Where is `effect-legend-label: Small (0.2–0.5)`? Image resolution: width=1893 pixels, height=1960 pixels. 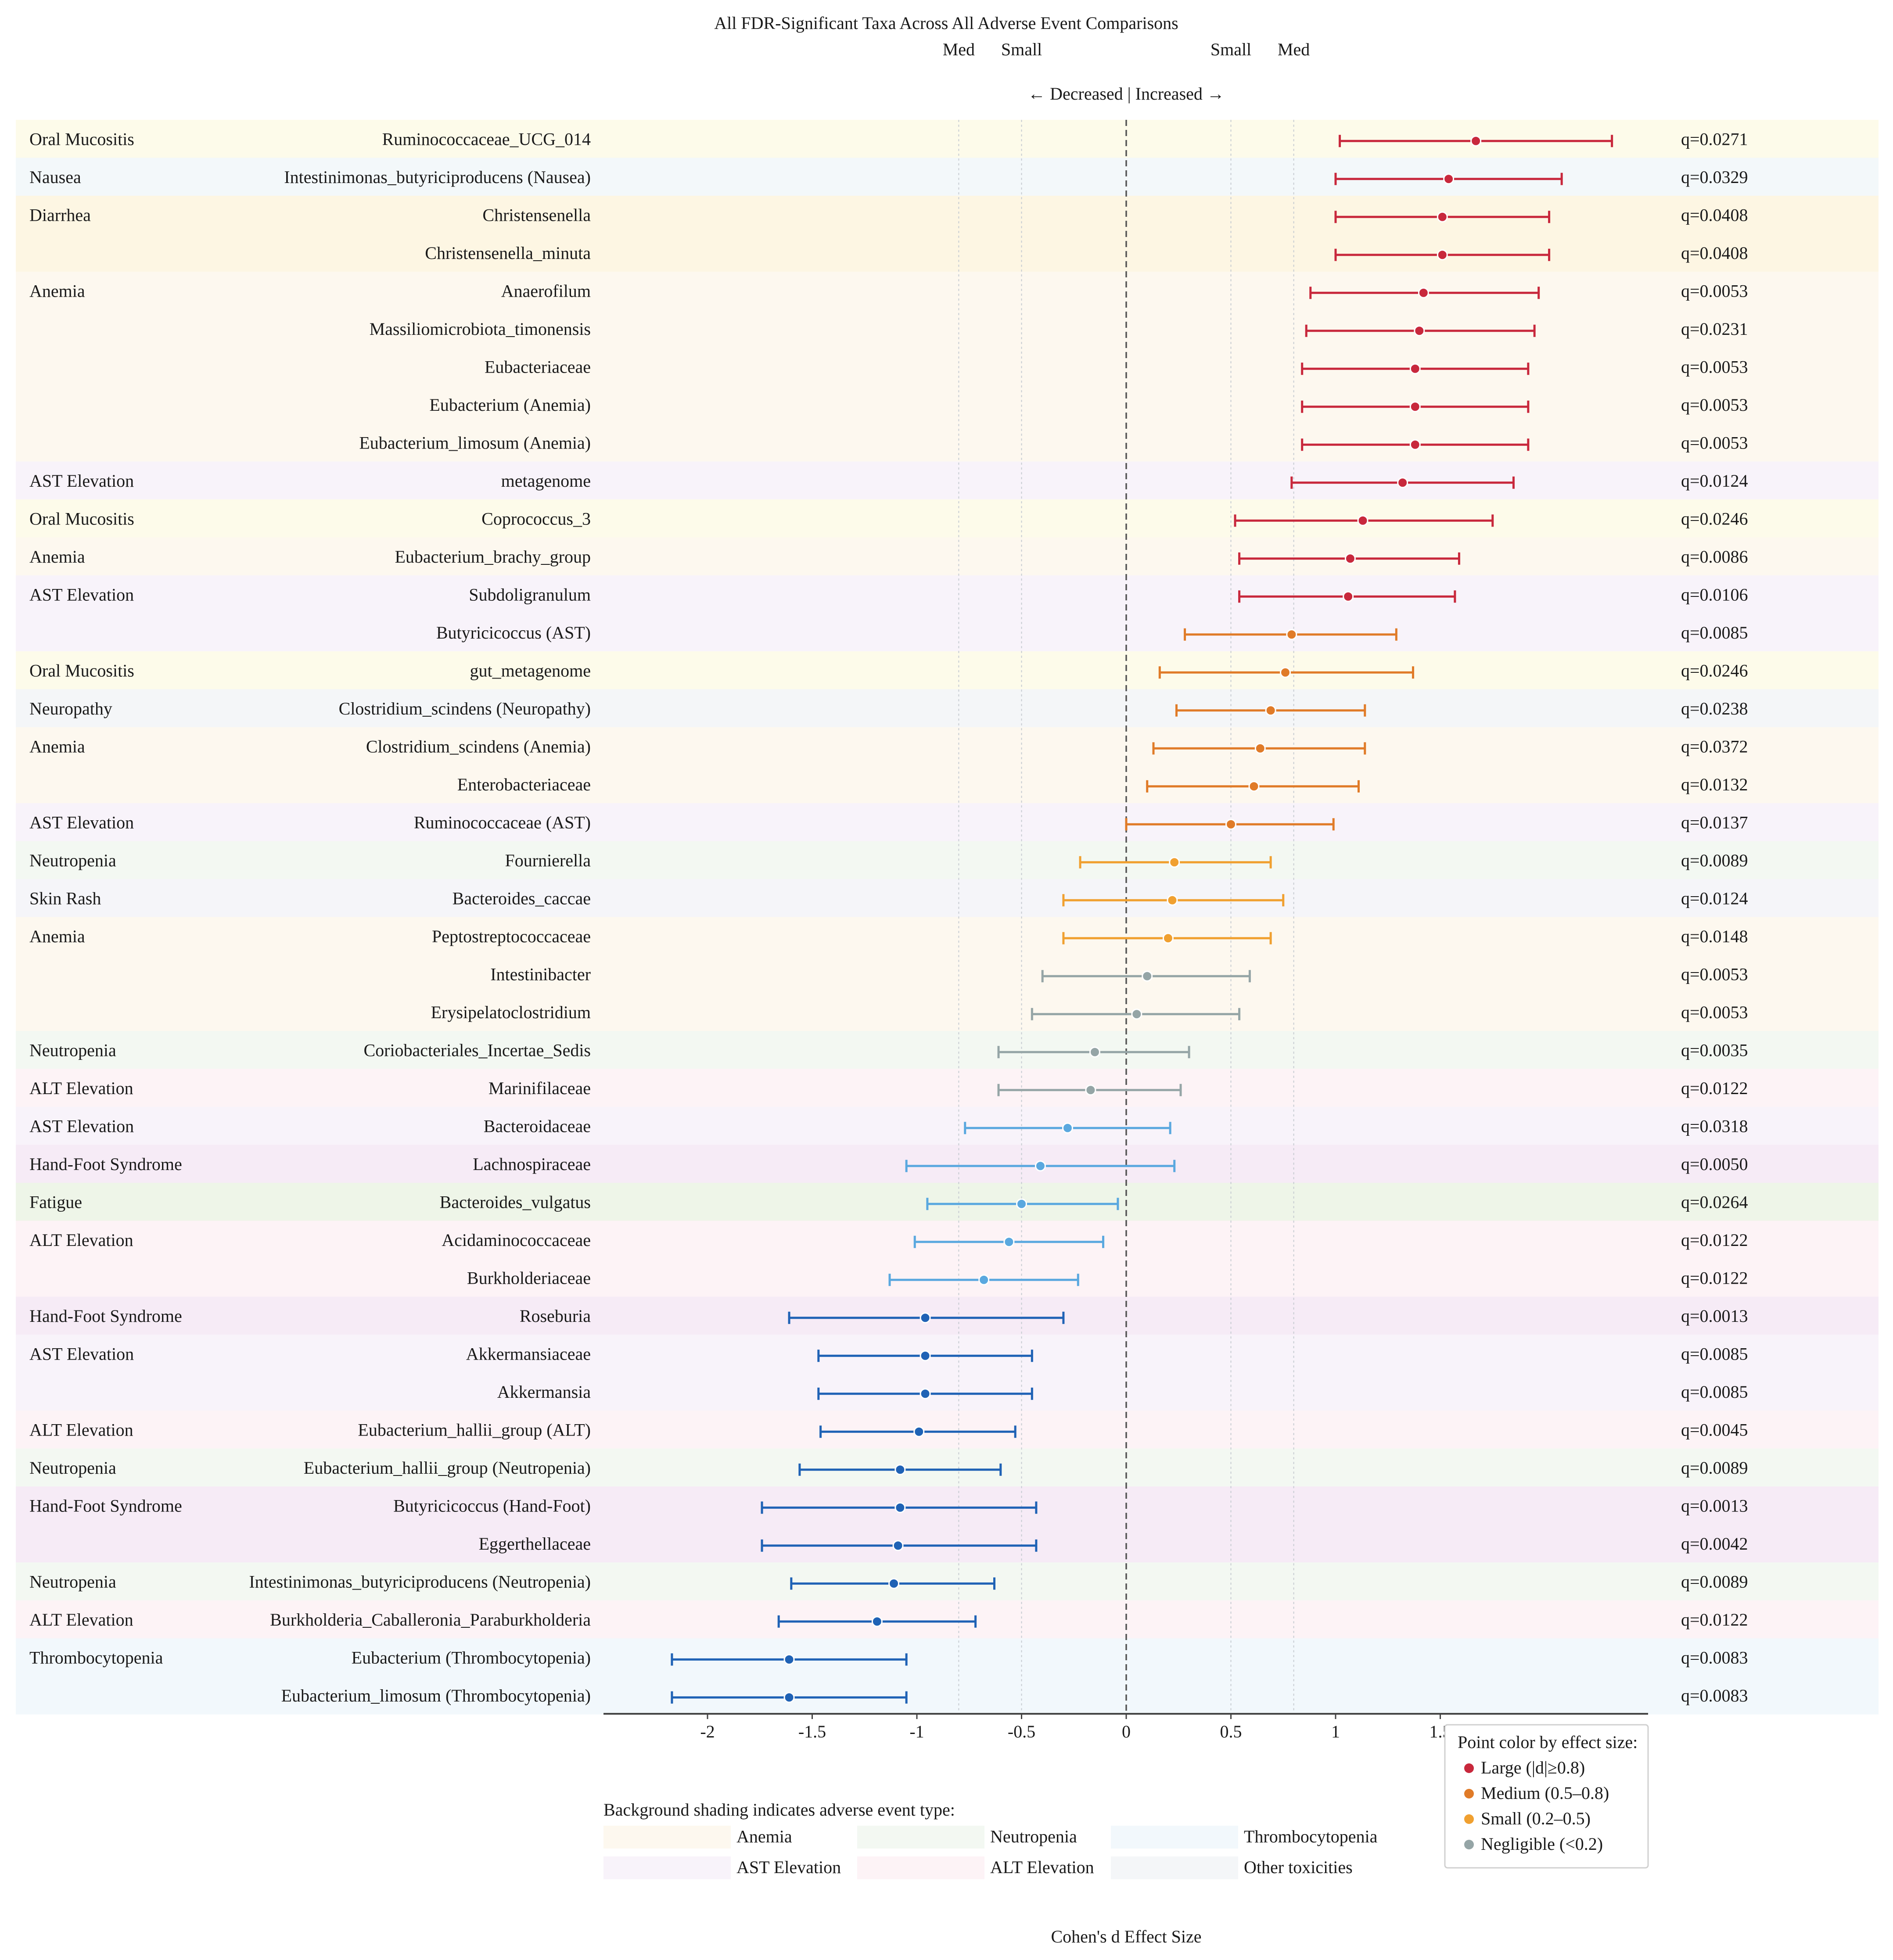 effect-legend-label: Small (0.2–0.5) is located at coordinates (1536, 1818).